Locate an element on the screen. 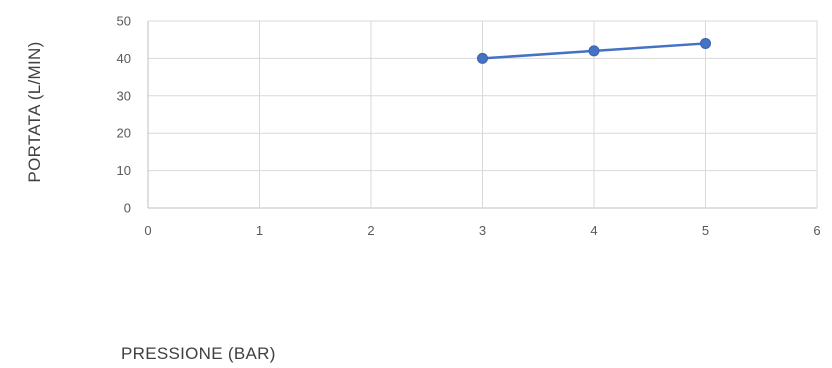 The image size is (832, 368). x-tick-label: 3 is located at coordinates (482, 230).